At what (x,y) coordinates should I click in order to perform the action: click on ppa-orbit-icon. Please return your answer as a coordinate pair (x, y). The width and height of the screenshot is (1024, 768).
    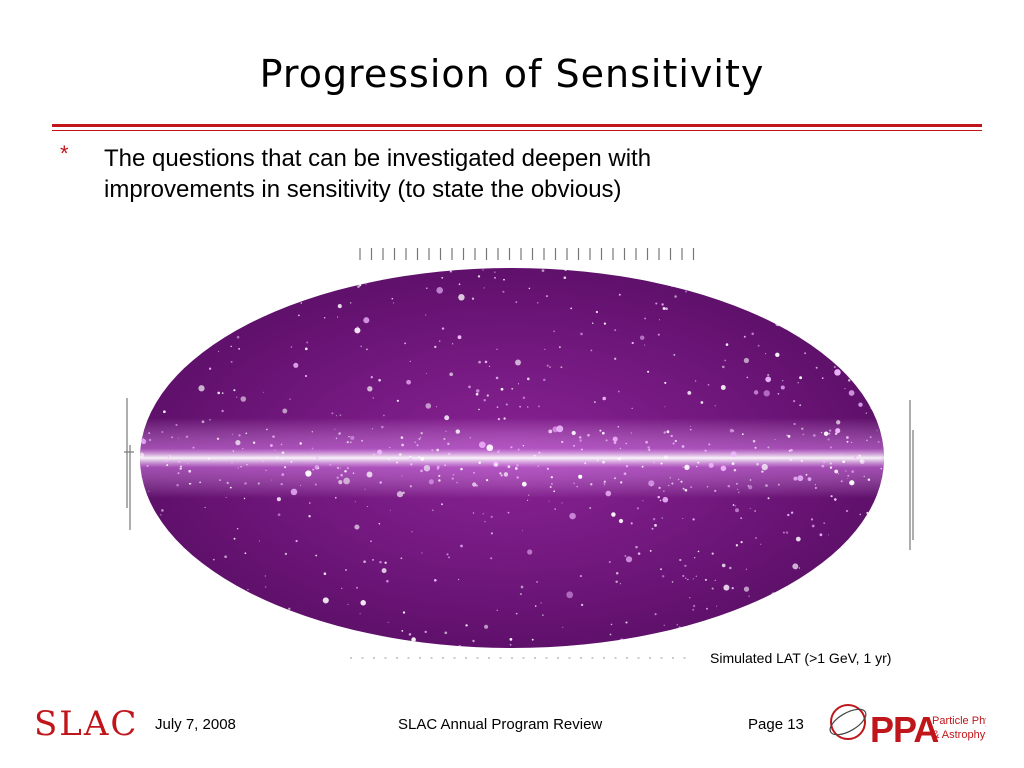
    Looking at the image, I should click on (848, 722).